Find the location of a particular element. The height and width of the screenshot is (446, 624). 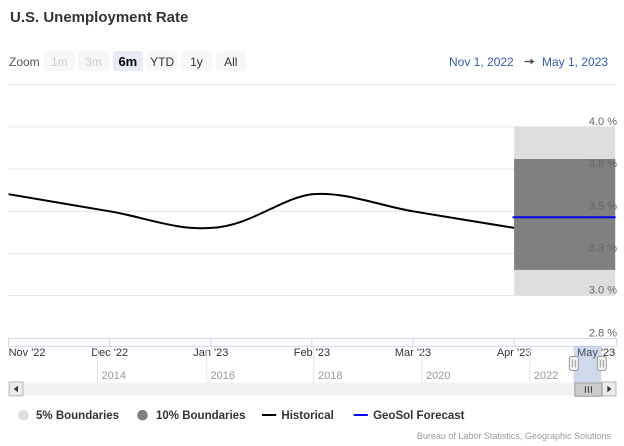

svg-text: 2022 is located at coordinates (546, 376).